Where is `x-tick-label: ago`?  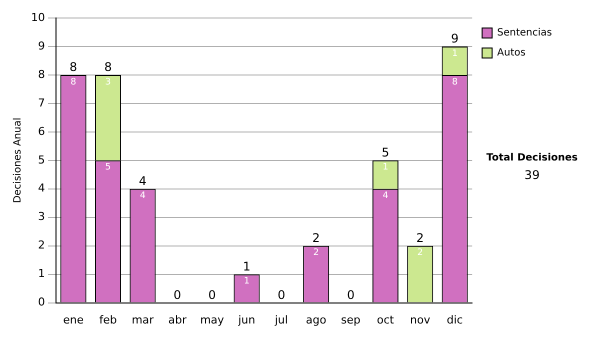
x-tick-label: ago is located at coordinates (316, 319).